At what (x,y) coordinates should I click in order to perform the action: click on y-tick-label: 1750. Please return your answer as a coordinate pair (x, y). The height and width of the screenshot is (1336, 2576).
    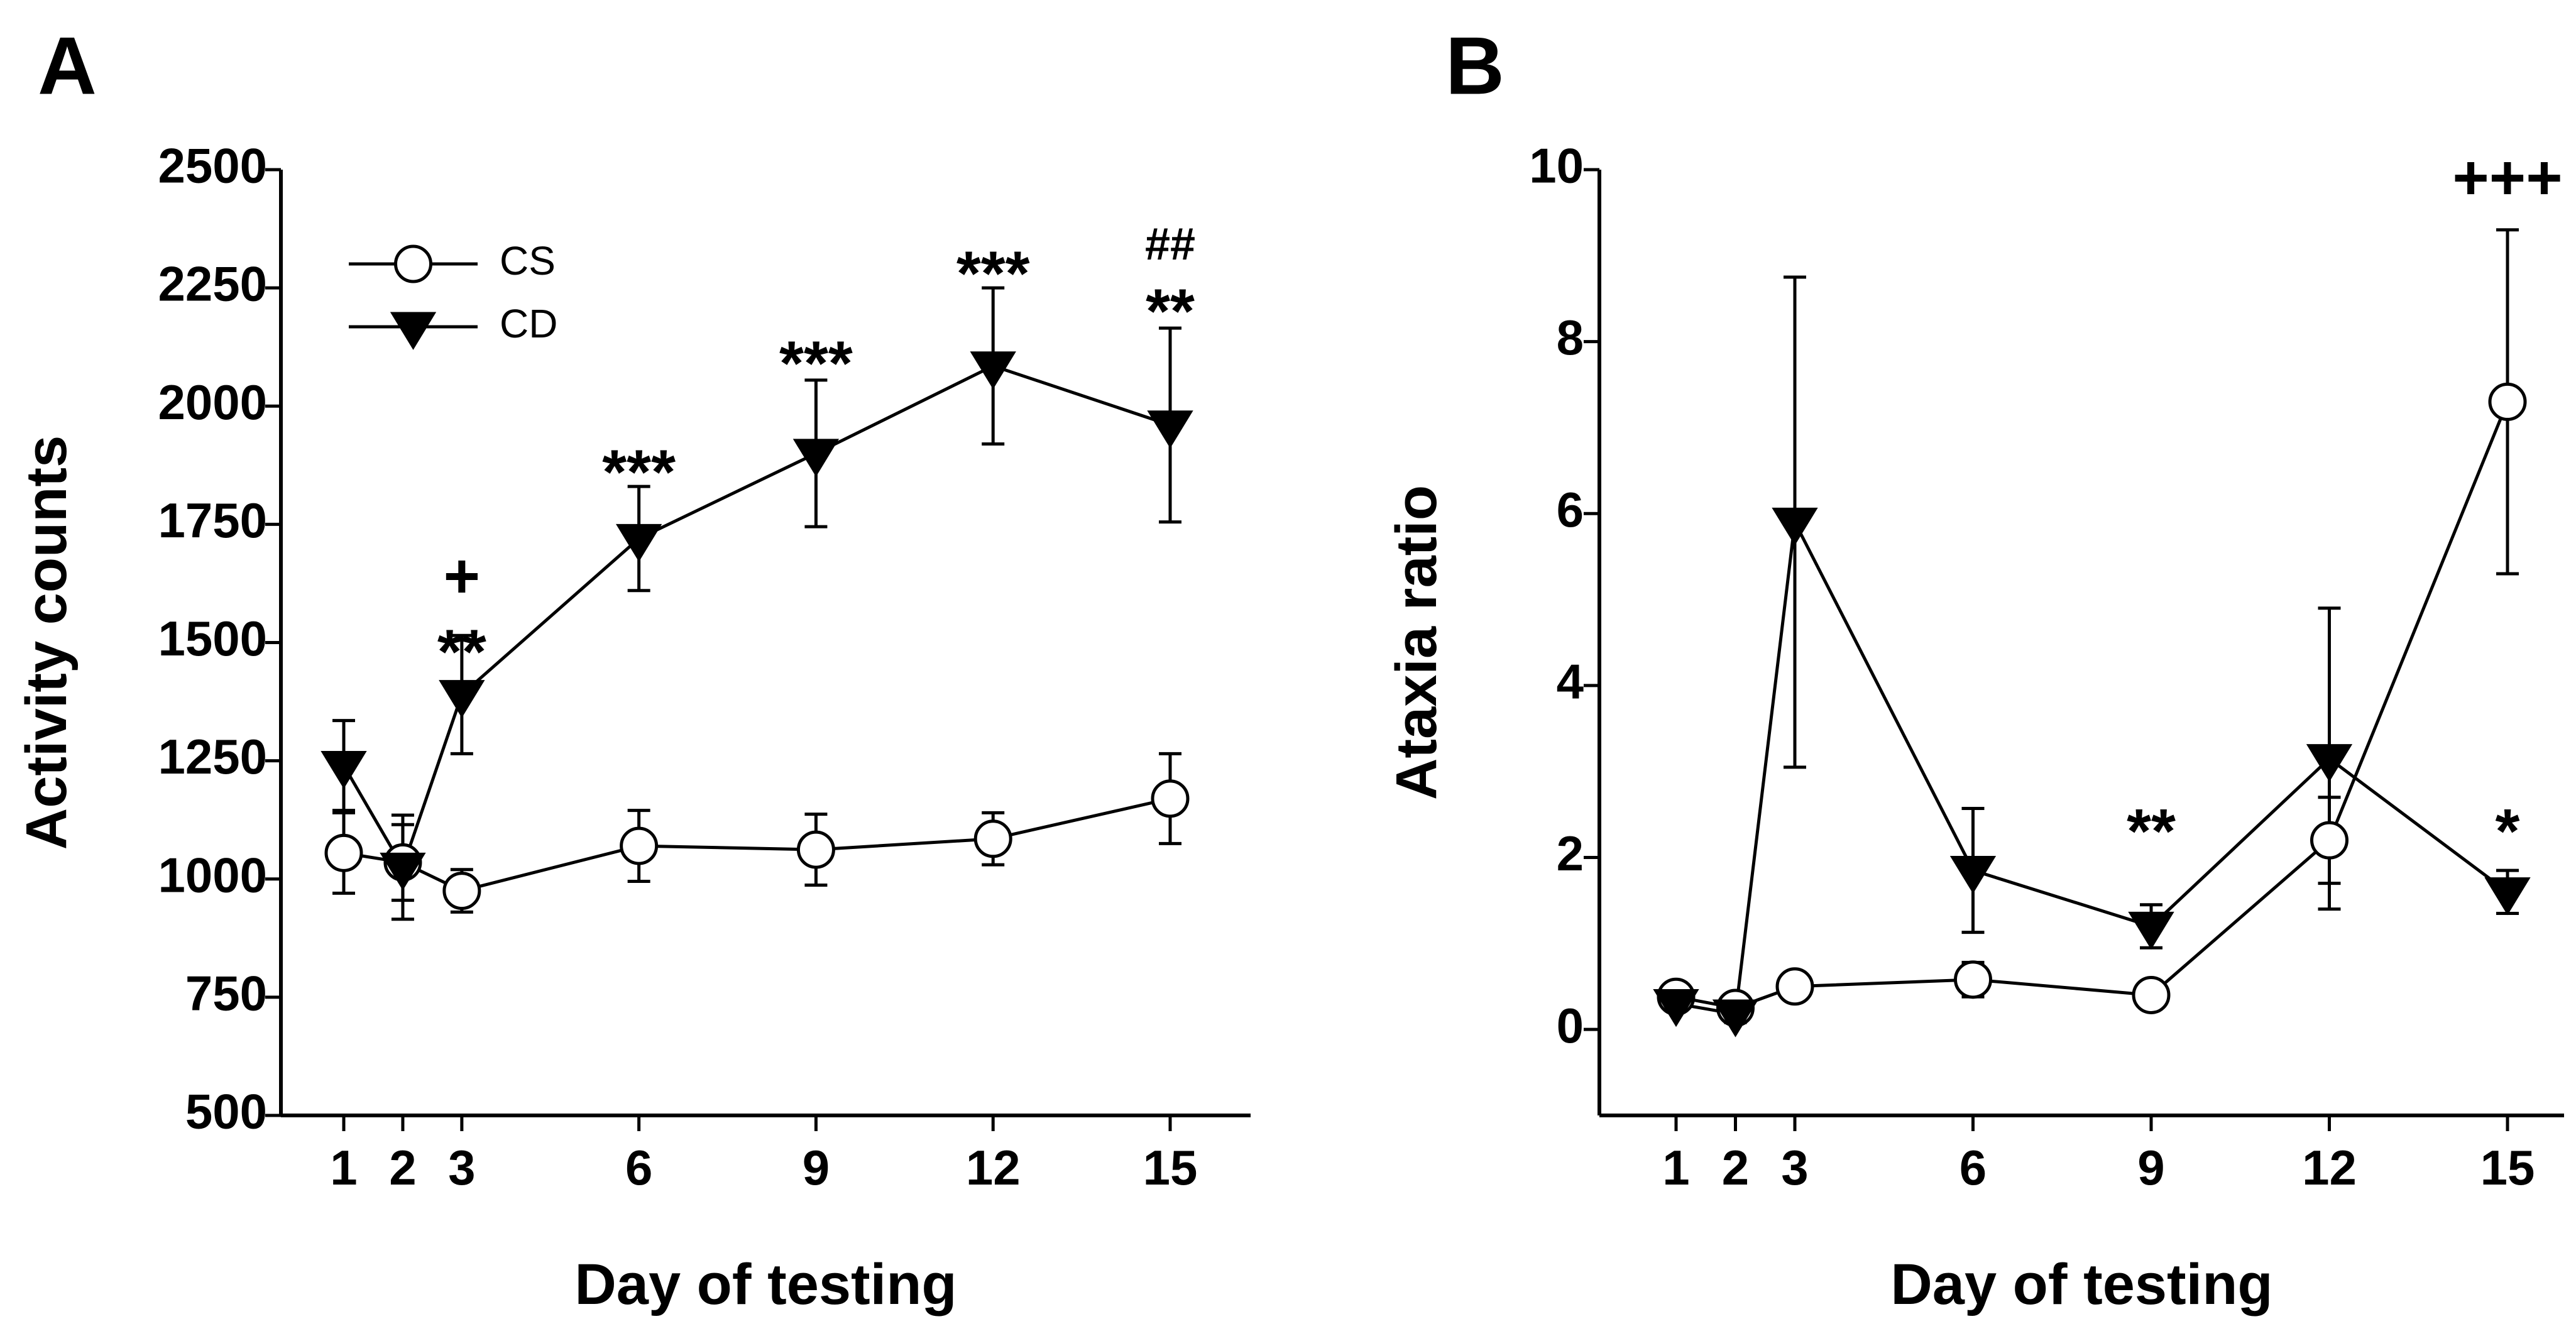
    Looking at the image, I should click on (212, 520).